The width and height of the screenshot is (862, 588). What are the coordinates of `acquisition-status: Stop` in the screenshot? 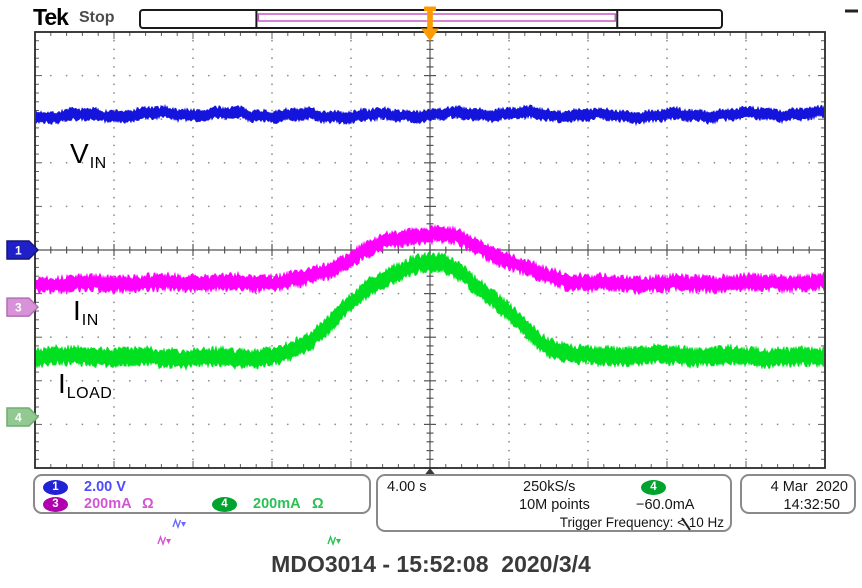 It's located at (97, 17).